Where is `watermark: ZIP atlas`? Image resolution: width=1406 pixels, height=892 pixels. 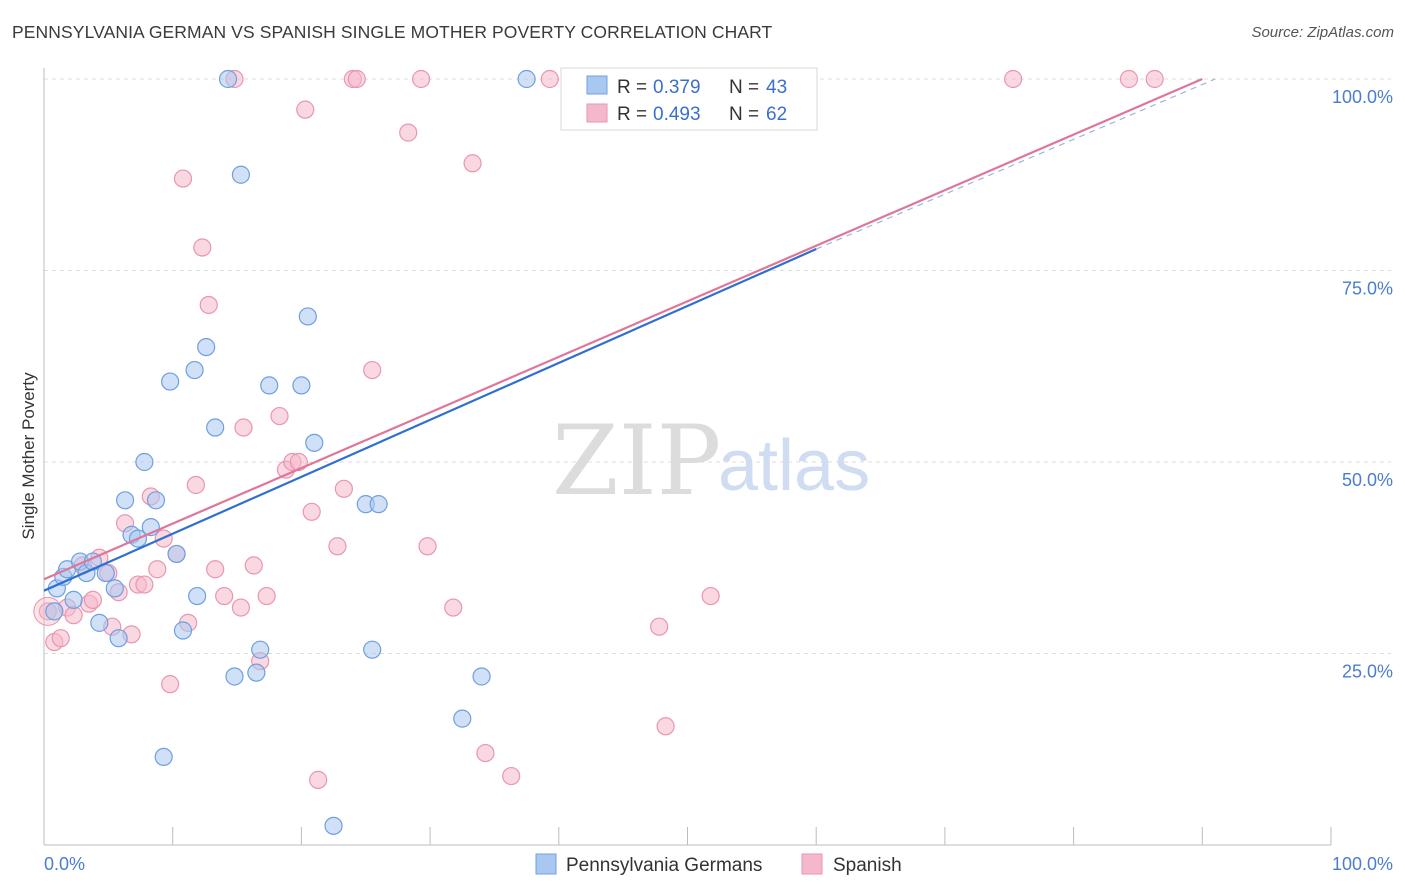 watermark: ZIP atlas is located at coordinates (711, 461).